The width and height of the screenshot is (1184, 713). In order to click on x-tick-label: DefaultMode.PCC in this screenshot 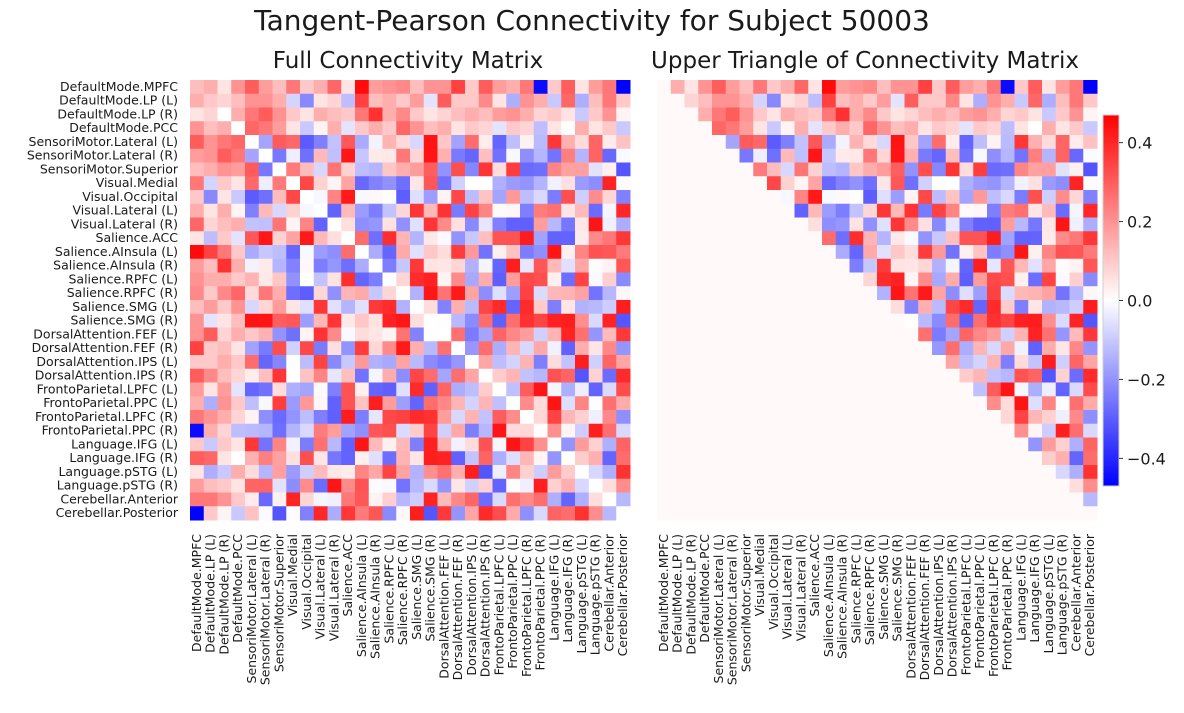, I will do `click(237, 588)`.